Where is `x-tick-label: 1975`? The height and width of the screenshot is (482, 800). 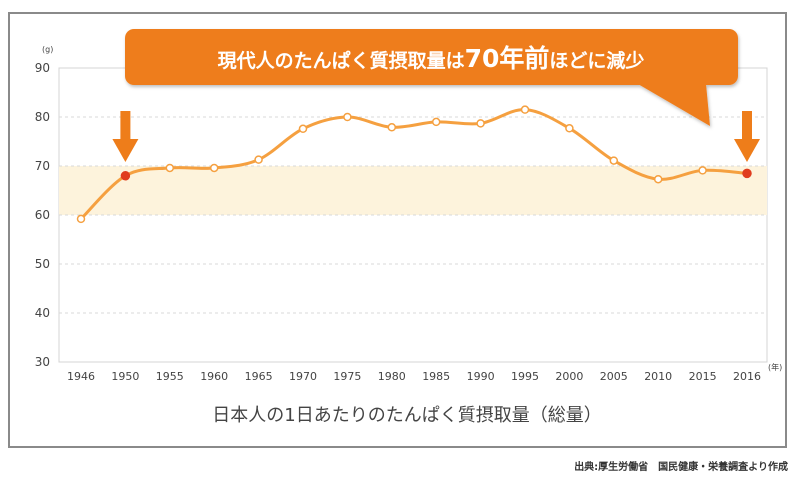
x-tick-label: 1975 is located at coordinates (347, 376).